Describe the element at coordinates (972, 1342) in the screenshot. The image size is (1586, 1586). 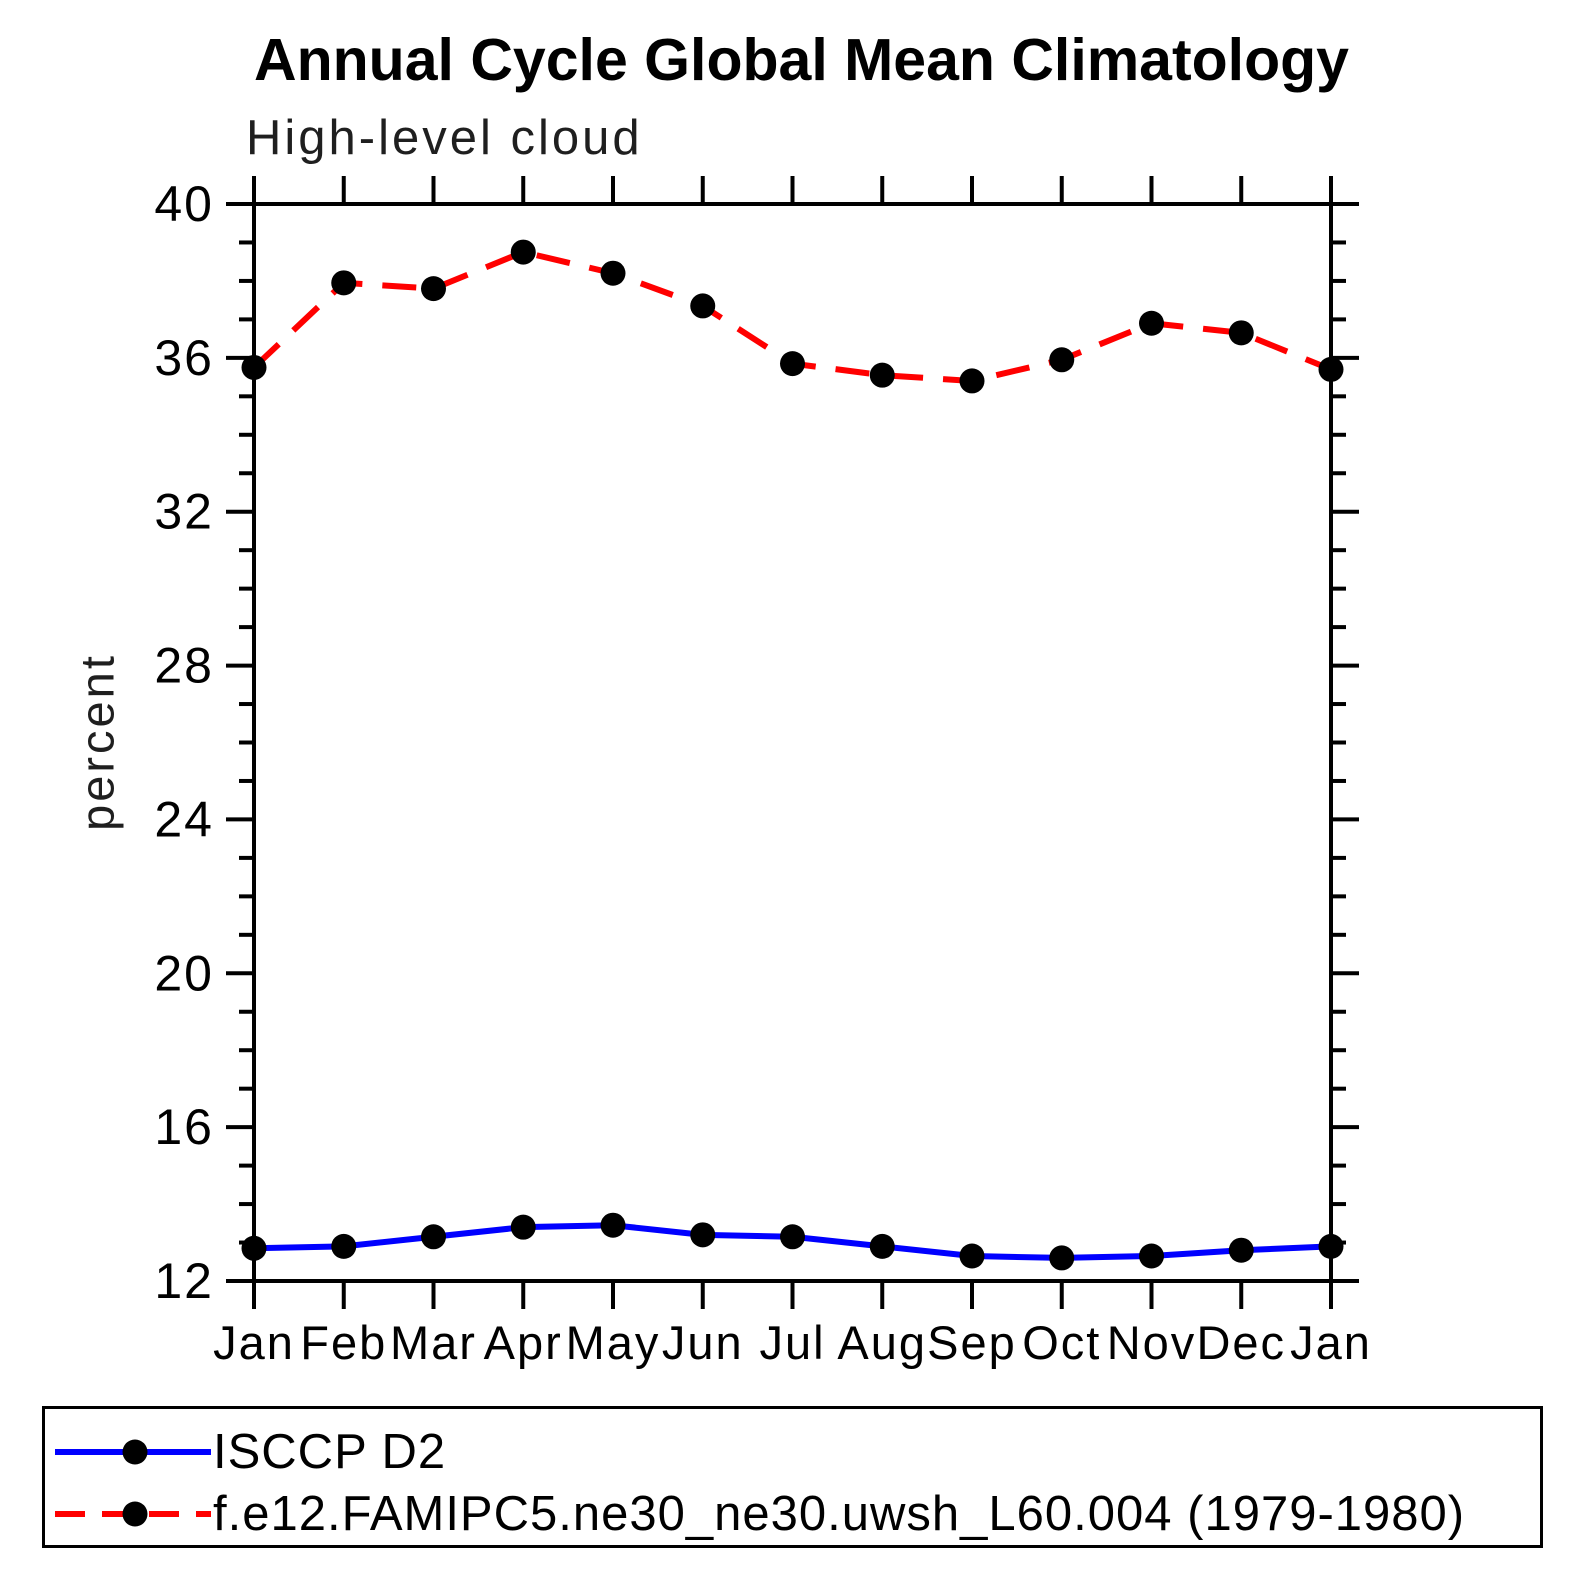
I see `x-tick-label: Sep` at that location.